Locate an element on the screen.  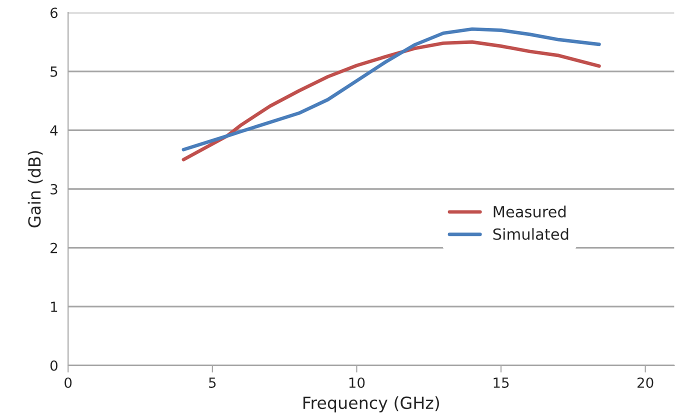
x-tick-label: 5 is located at coordinates (212, 383).